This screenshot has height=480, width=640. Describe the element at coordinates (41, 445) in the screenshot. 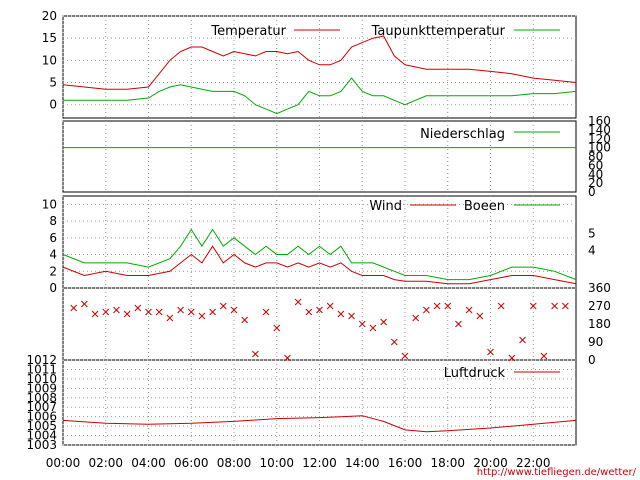

I see `y-tick-label: 1003` at that location.